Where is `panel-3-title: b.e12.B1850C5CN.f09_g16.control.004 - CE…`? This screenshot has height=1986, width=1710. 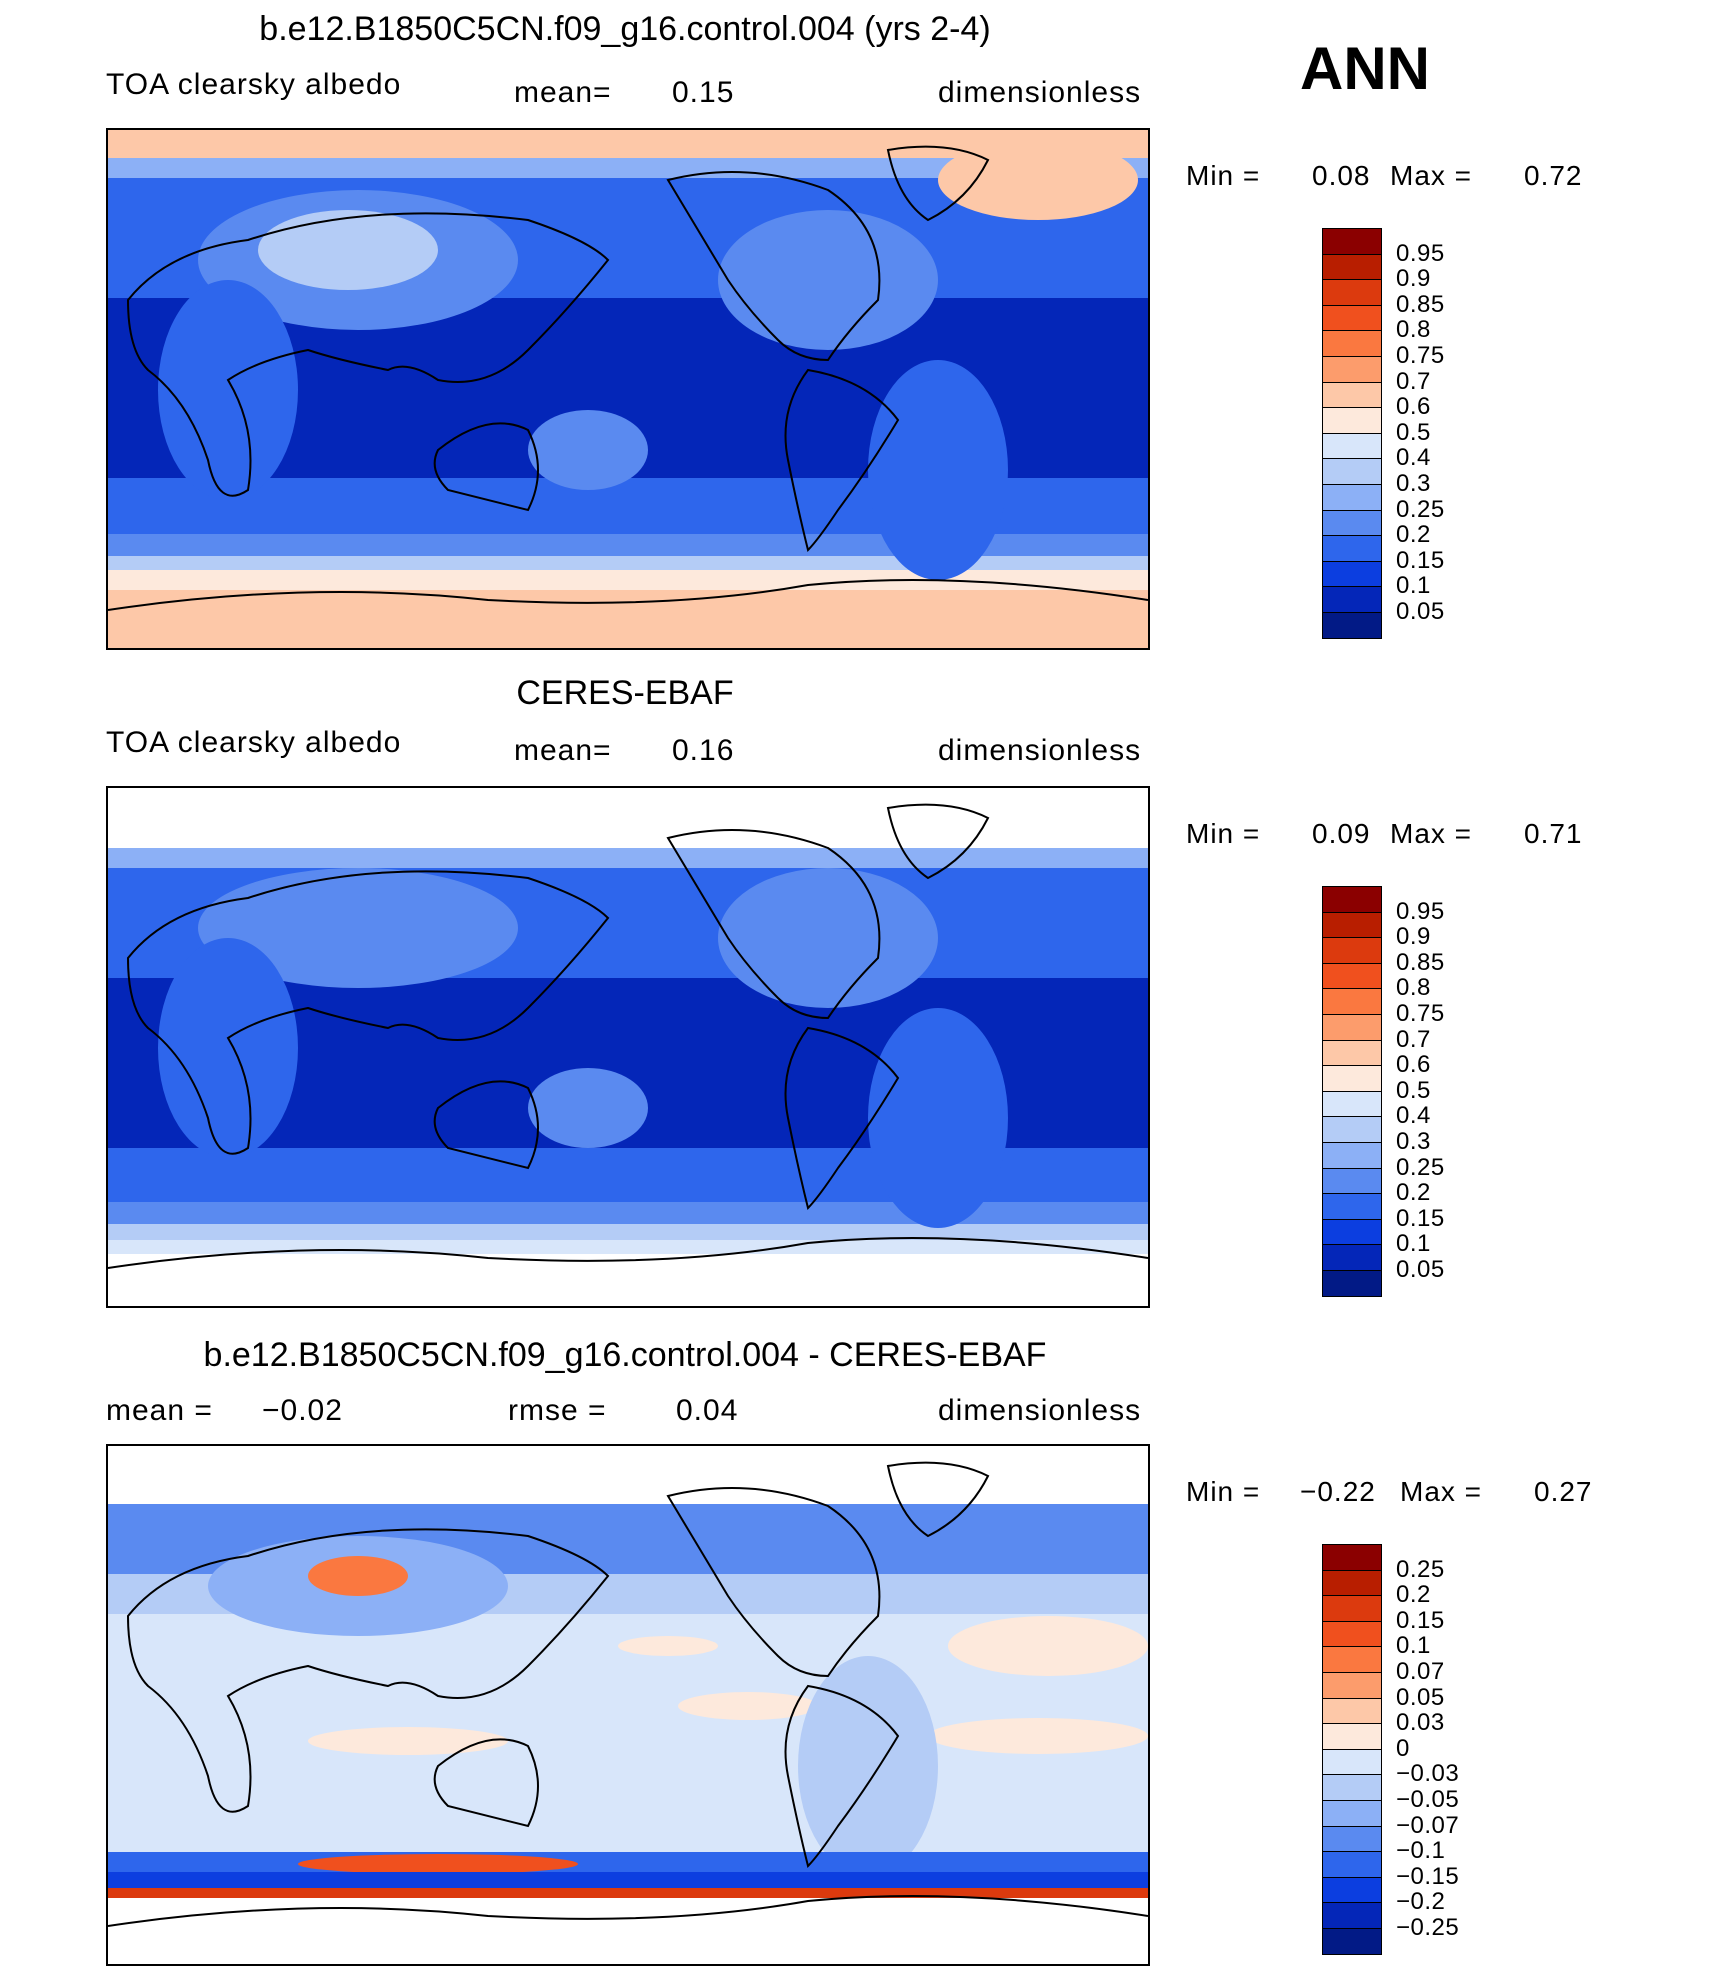
panel-3-title: b.e12.B1850C5CN.f09_g16.control.004 - CE… is located at coordinates (625, 1355).